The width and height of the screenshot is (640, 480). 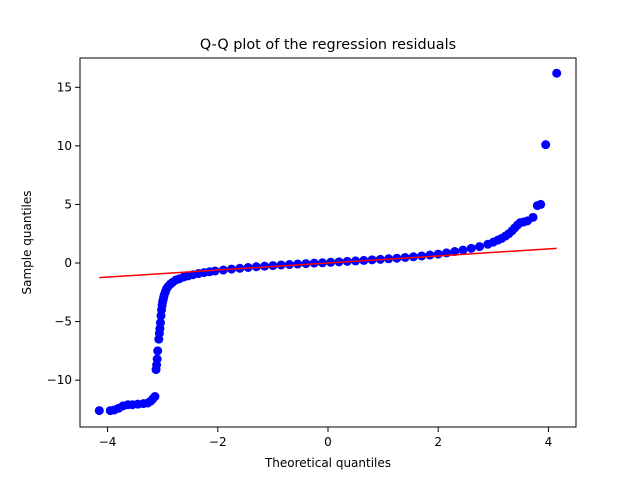 I want to click on y-tick-label: 15, so click(x=64, y=87).